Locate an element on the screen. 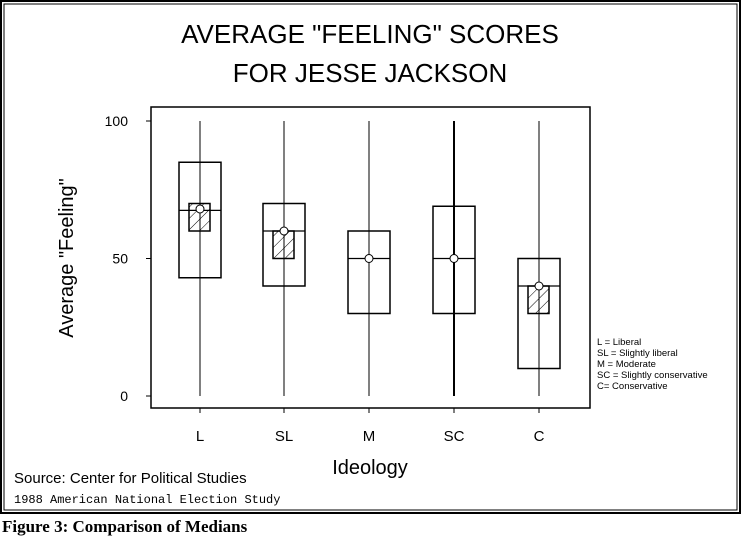 The image size is (741, 541). x-tick-label: M is located at coordinates (369, 436).